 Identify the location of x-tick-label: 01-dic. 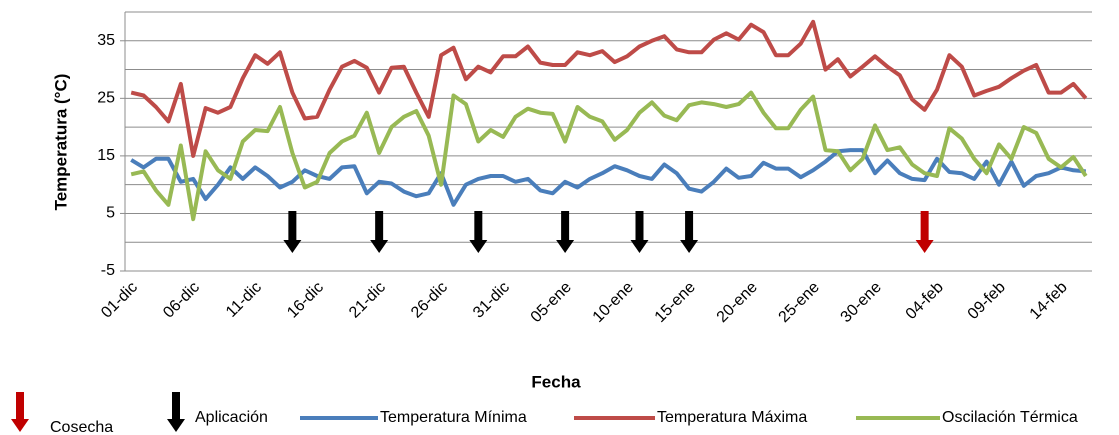
(119, 300).